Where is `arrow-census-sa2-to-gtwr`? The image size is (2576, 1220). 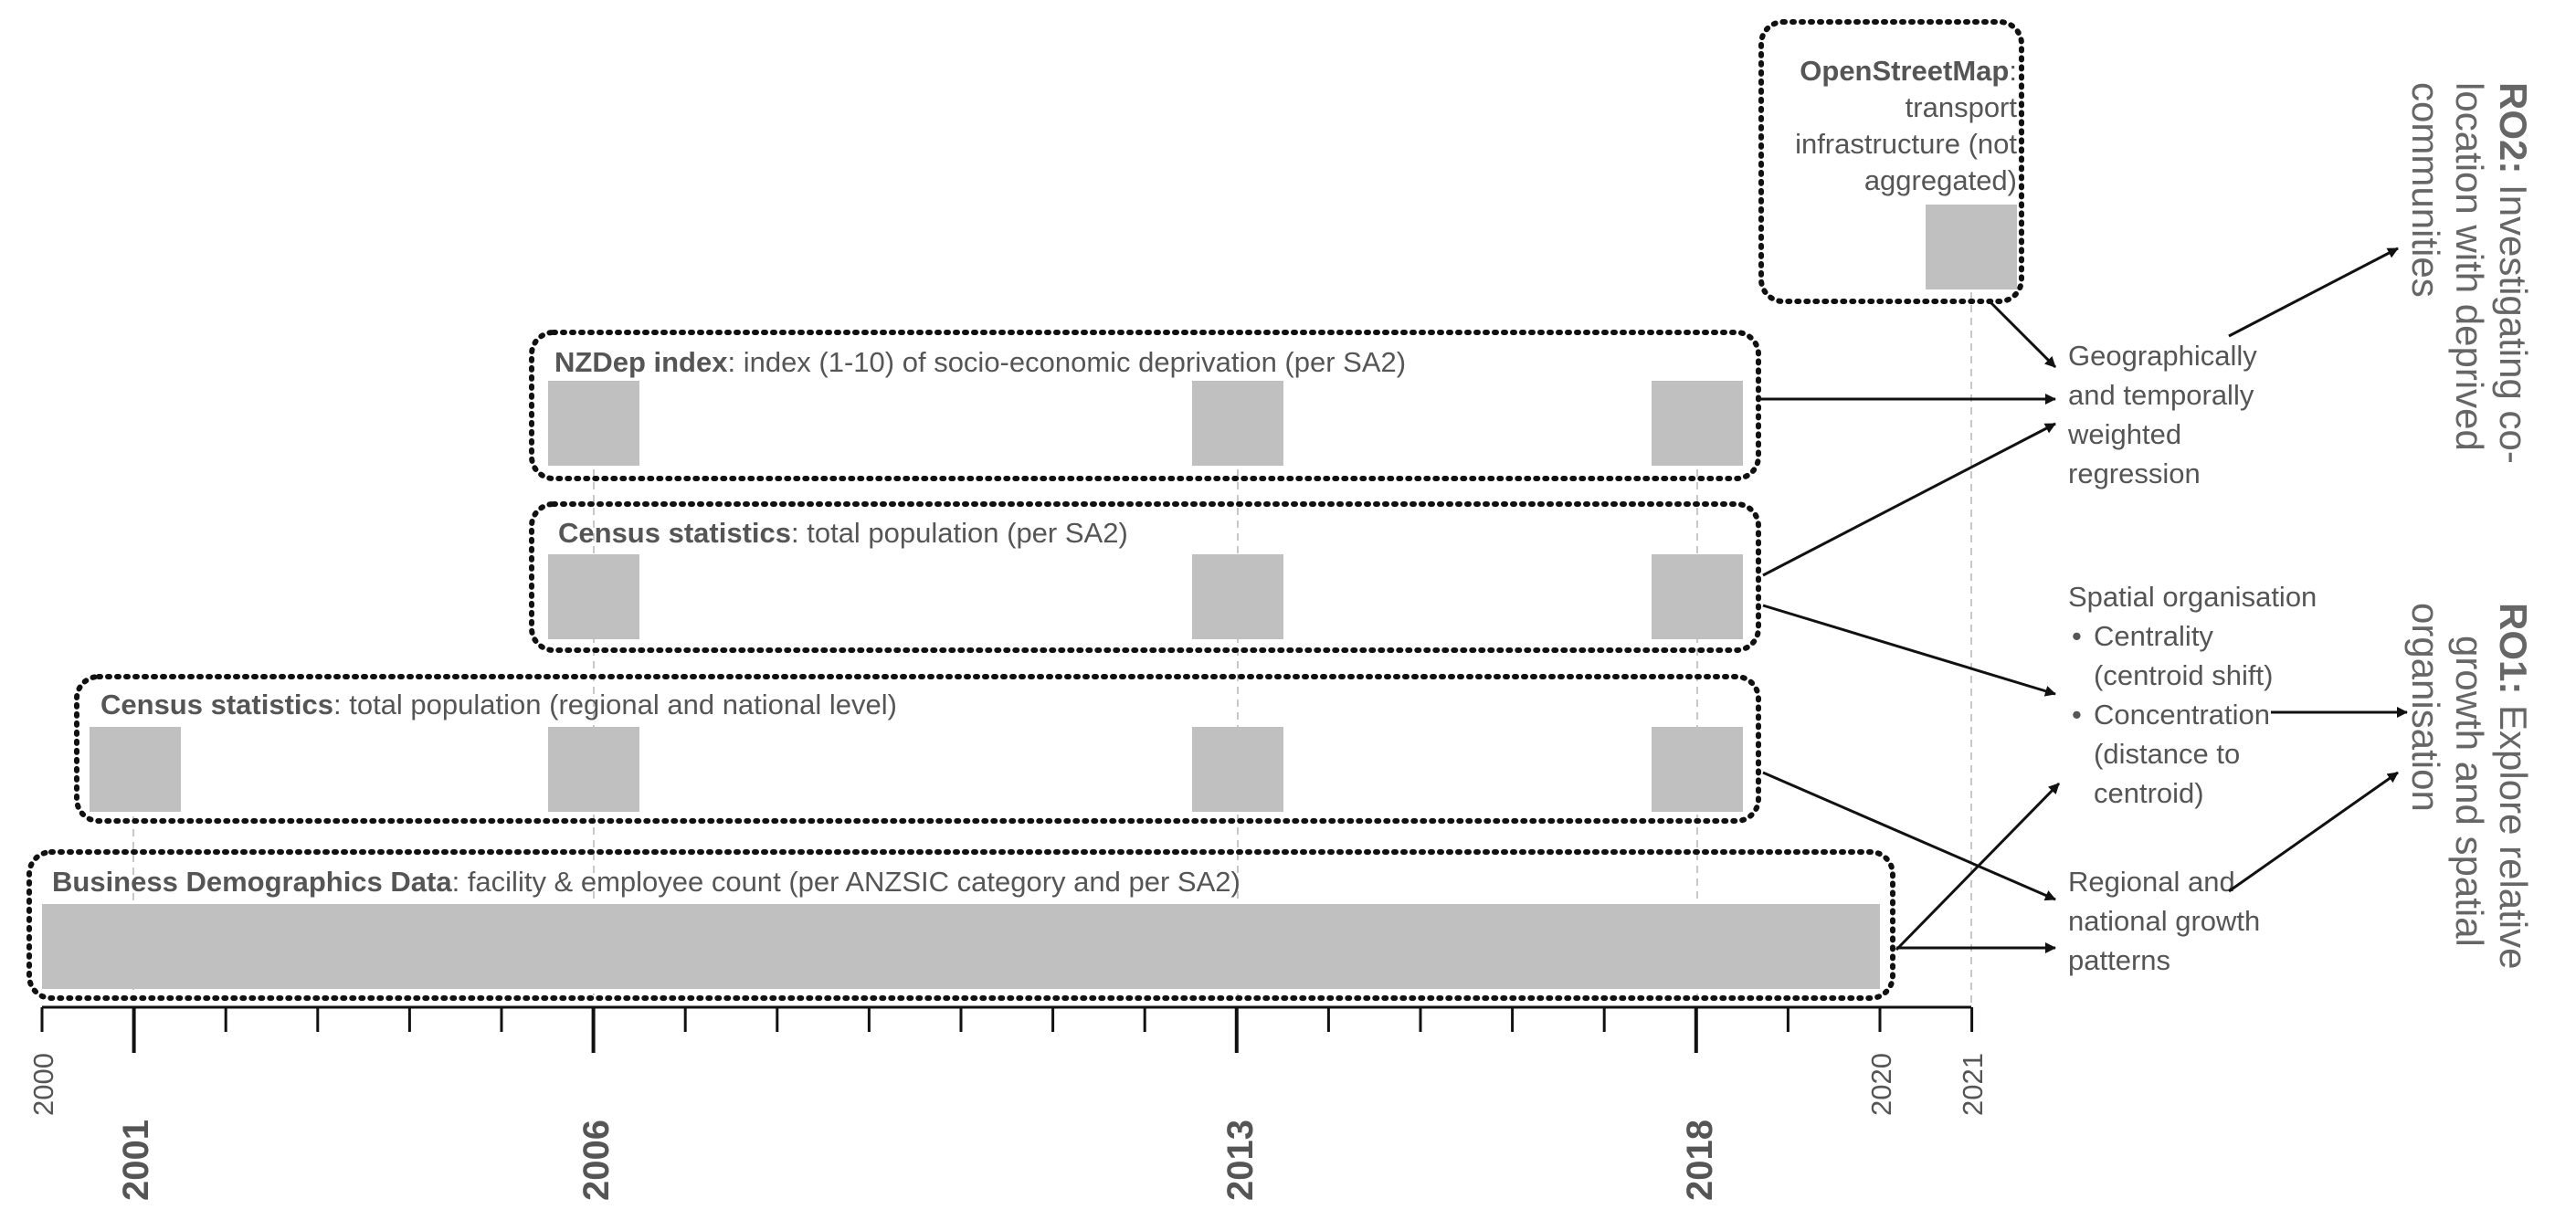 arrow-census-sa2-to-gtwr is located at coordinates (1909, 499).